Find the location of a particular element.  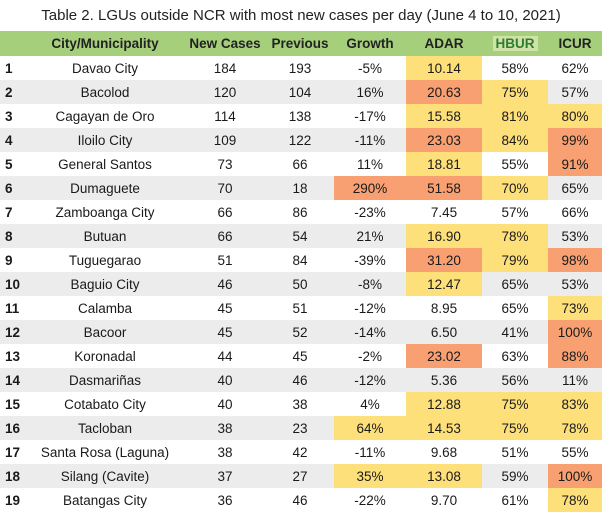

icur-cell: 88% is located at coordinates (575, 356).